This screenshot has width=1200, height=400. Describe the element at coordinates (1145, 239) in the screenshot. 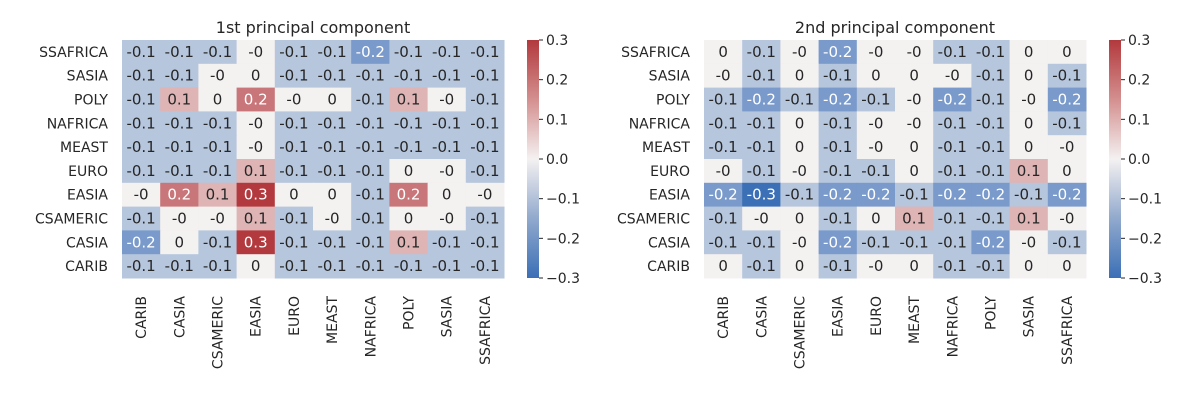

I see `colorbar-tick-label: −0.2` at that location.